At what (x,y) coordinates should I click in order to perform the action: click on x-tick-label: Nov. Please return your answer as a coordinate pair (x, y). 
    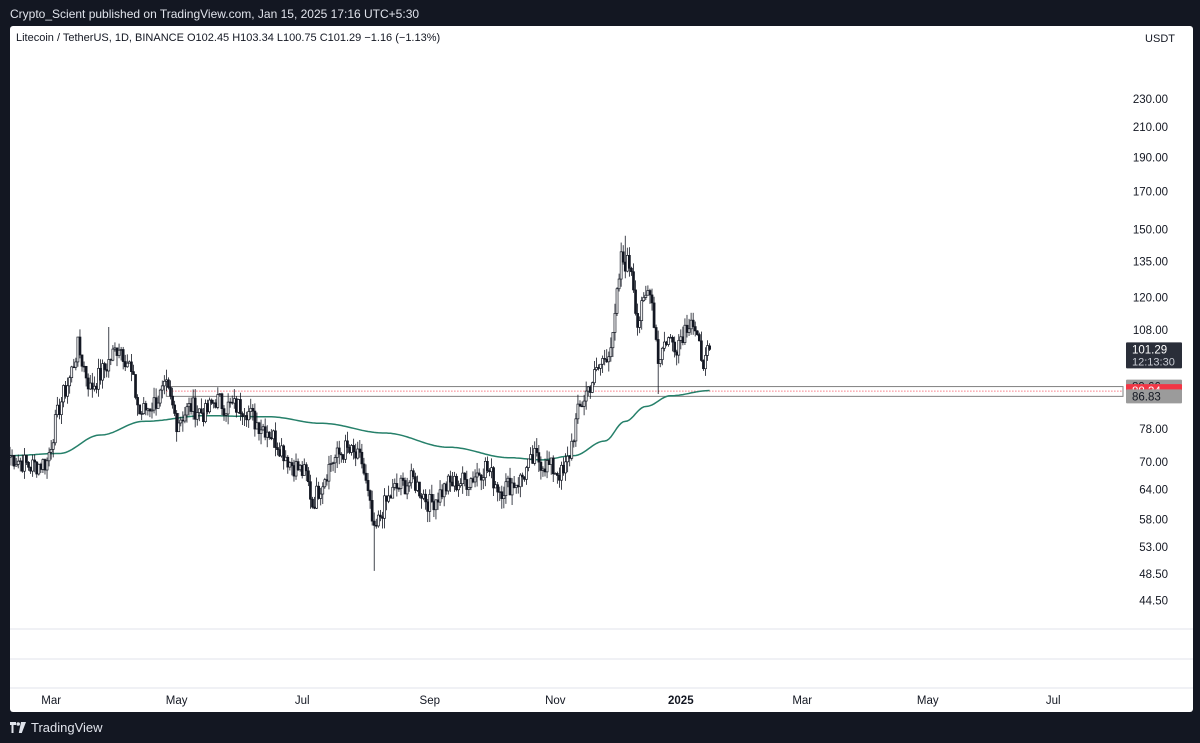
    Looking at the image, I should click on (555, 701).